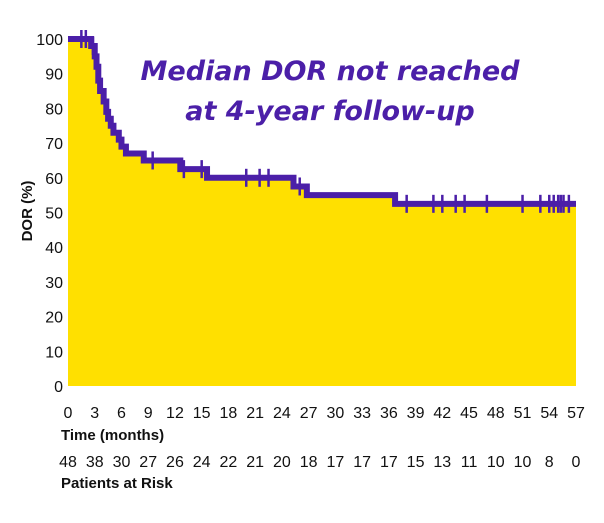 This screenshot has height=523, width=604. I want to click on x-tick-label: 30, so click(335, 413).